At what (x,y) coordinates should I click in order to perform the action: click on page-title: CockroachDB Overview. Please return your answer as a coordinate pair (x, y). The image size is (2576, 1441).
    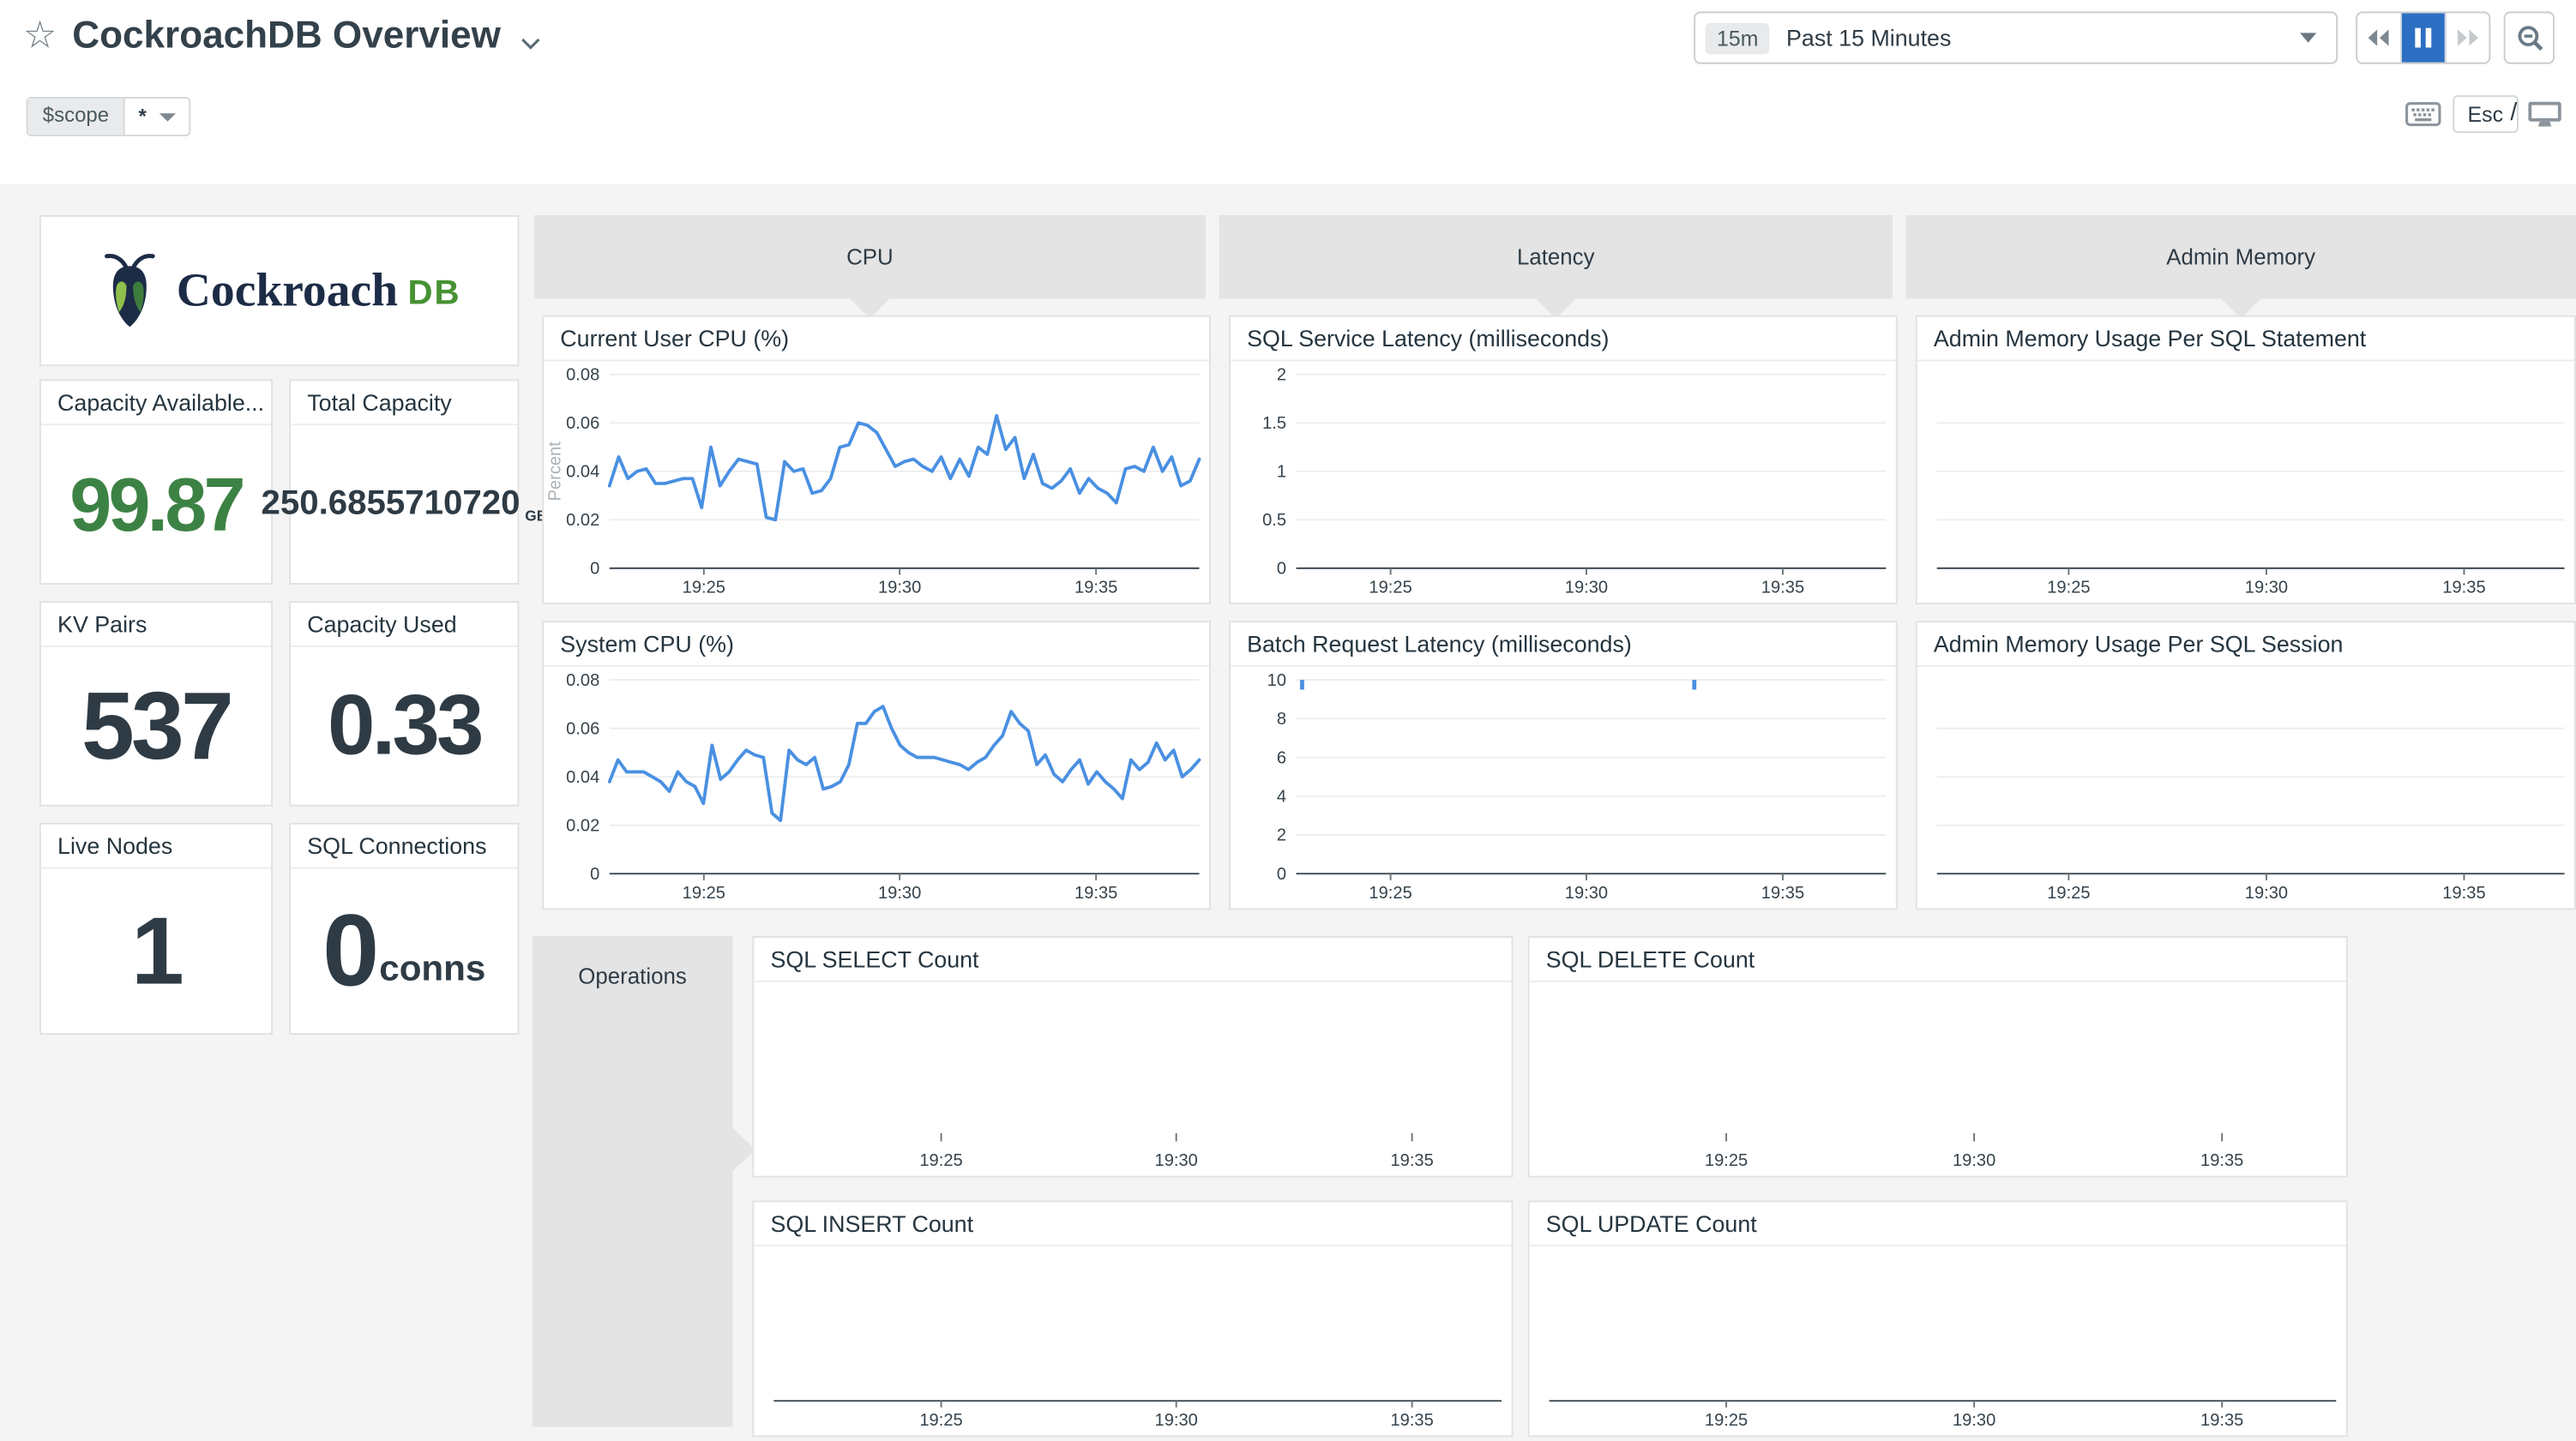
    Looking at the image, I should click on (286, 35).